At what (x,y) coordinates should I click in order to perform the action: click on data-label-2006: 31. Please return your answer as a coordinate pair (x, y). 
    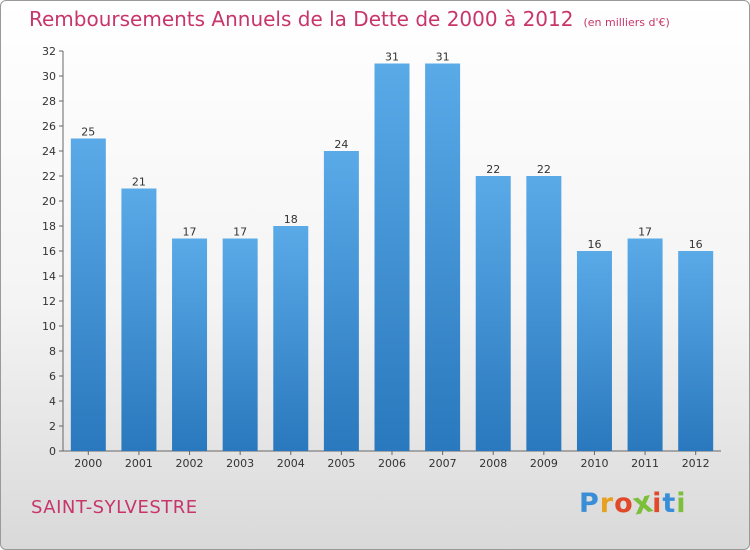
    Looking at the image, I should click on (392, 57).